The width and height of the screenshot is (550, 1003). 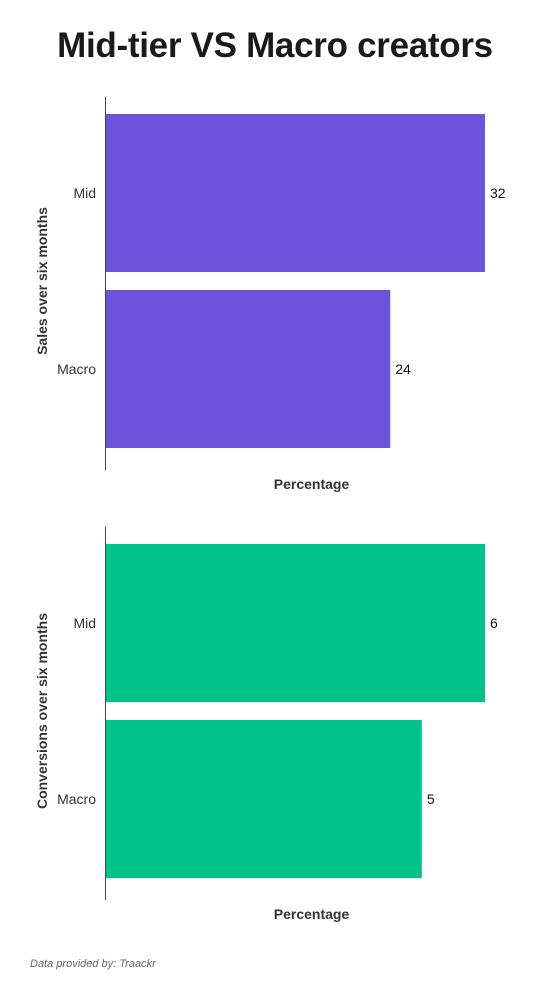 I want to click on sales-bar-macro, so click(x=248, y=369).